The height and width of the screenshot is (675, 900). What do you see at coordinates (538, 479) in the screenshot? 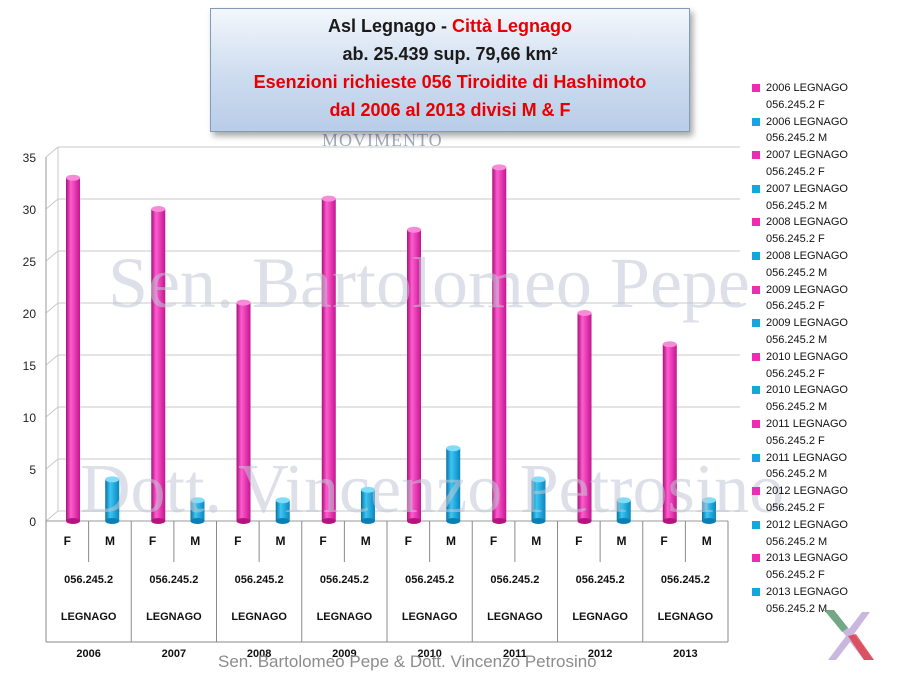
I see `bar-m-2011-top` at bounding box center [538, 479].